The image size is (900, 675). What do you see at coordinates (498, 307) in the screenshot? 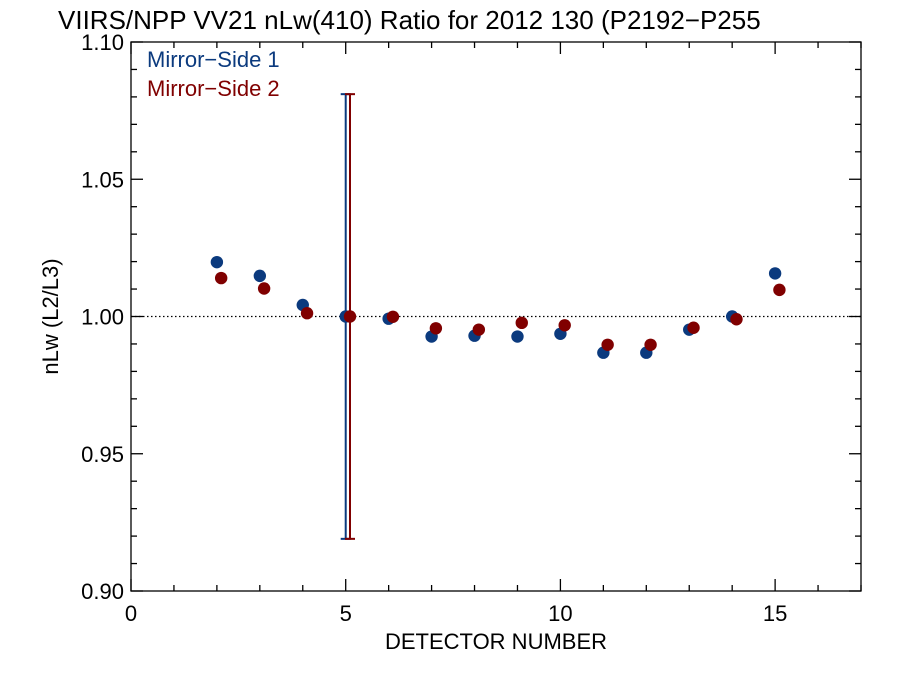
I see `data-points` at bounding box center [498, 307].